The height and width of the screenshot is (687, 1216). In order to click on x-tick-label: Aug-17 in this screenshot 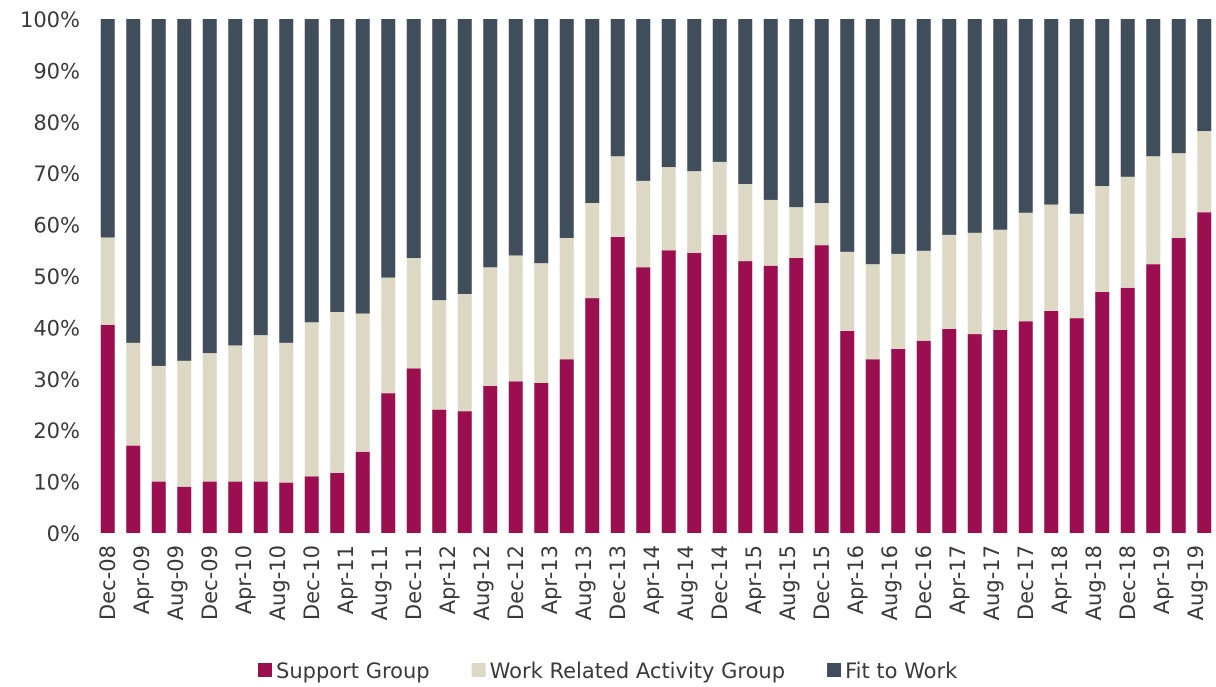, I will do `click(992, 582)`.